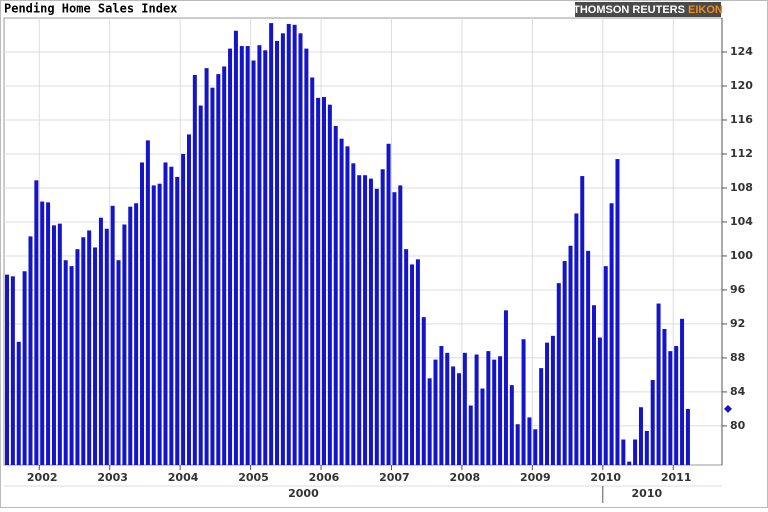  I want to click on x-group-label: 2000, so click(303, 493).